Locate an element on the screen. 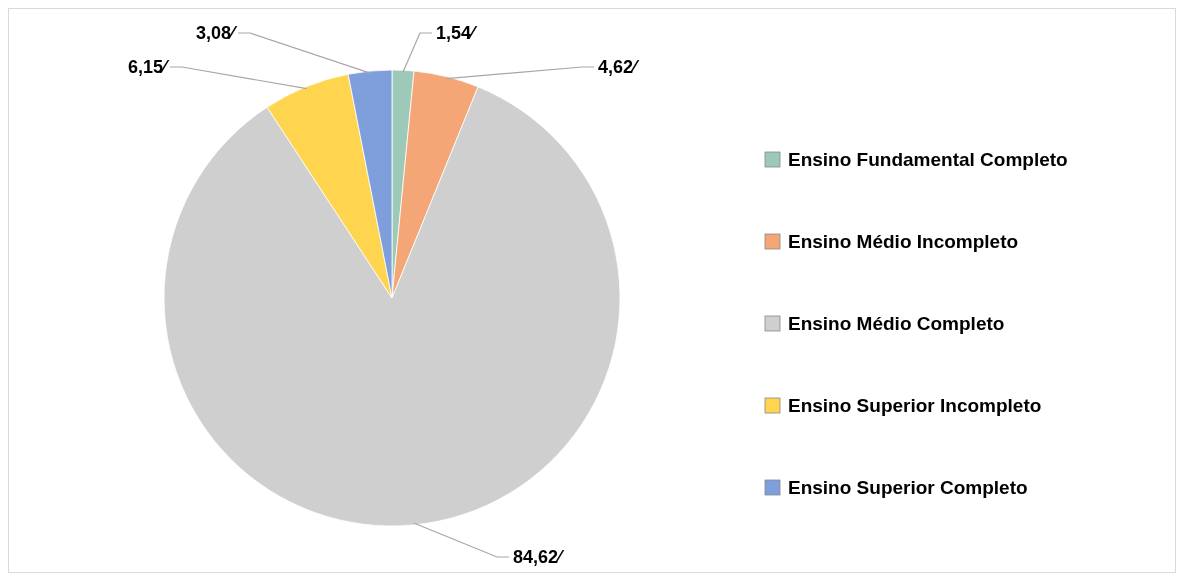 The width and height of the screenshot is (1184, 581). legend-label: Ensino Médio Completo is located at coordinates (896, 323).